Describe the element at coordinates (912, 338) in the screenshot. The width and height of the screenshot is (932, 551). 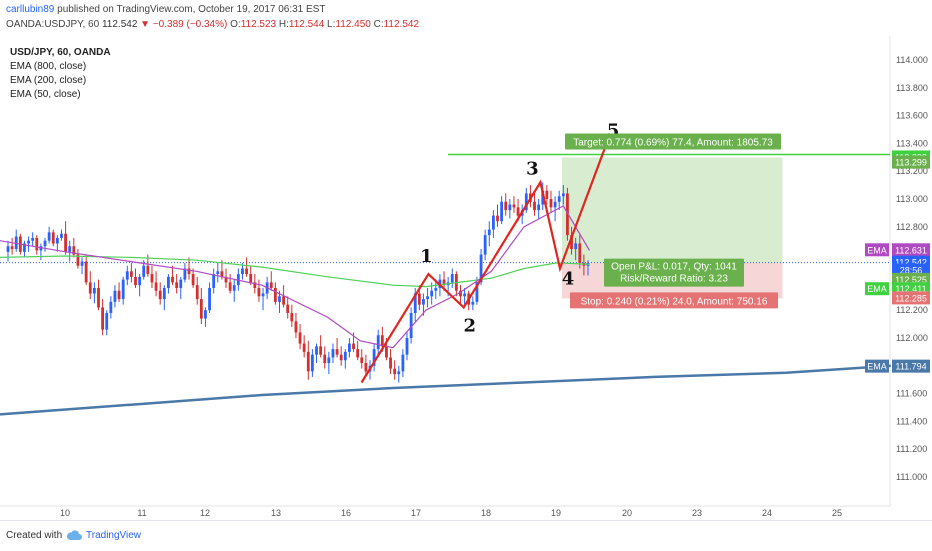
I see `y-tick-label: 112.000` at that location.